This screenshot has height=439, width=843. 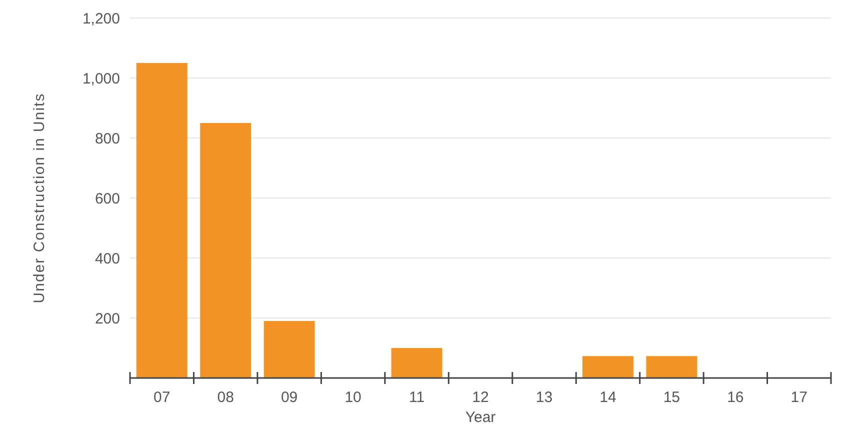 I want to click on y-tick-label: 200, so click(x=107, y=319).